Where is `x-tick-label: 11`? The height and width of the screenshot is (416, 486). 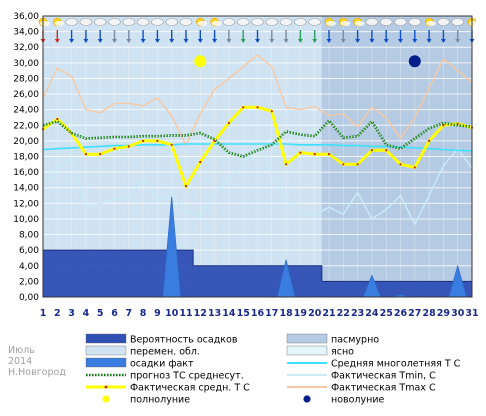
x-tick-label: 11 is located at coordinates (185, 313).